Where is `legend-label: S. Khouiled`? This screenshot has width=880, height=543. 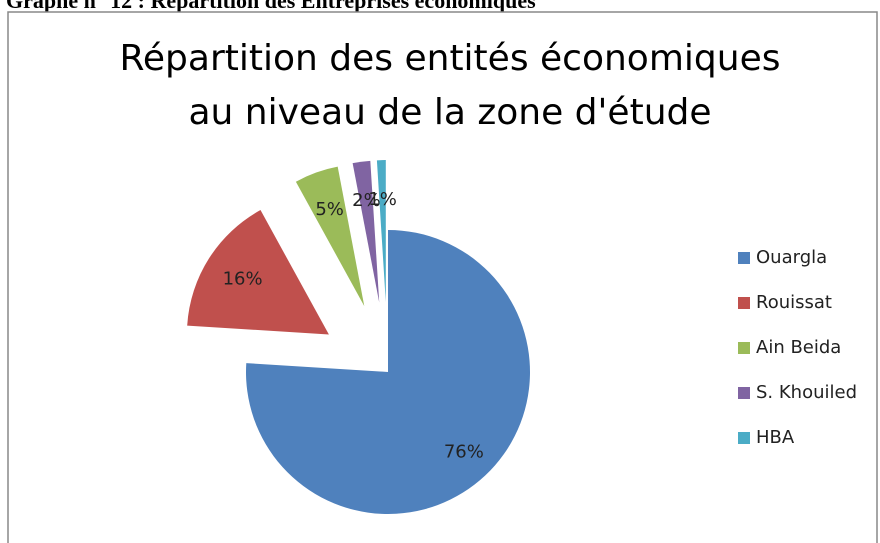
legend-label: S. Khouiled is located at coordinates (806, 392).